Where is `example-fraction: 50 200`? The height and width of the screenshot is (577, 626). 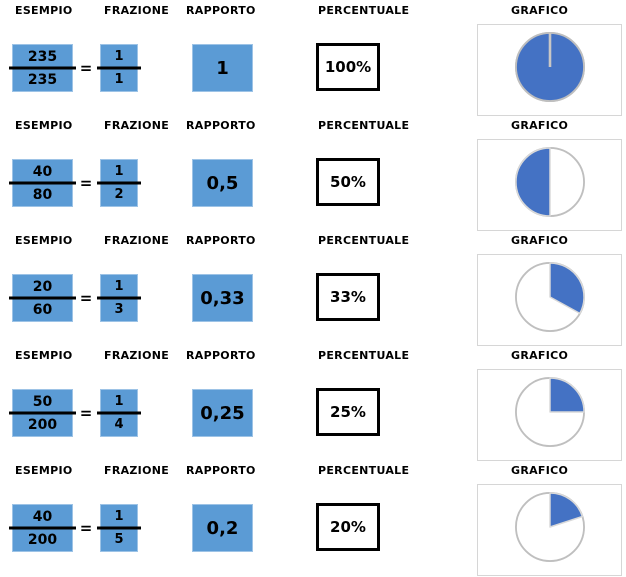
example-fraction: 50 200 is located at coordinates (42, 413).